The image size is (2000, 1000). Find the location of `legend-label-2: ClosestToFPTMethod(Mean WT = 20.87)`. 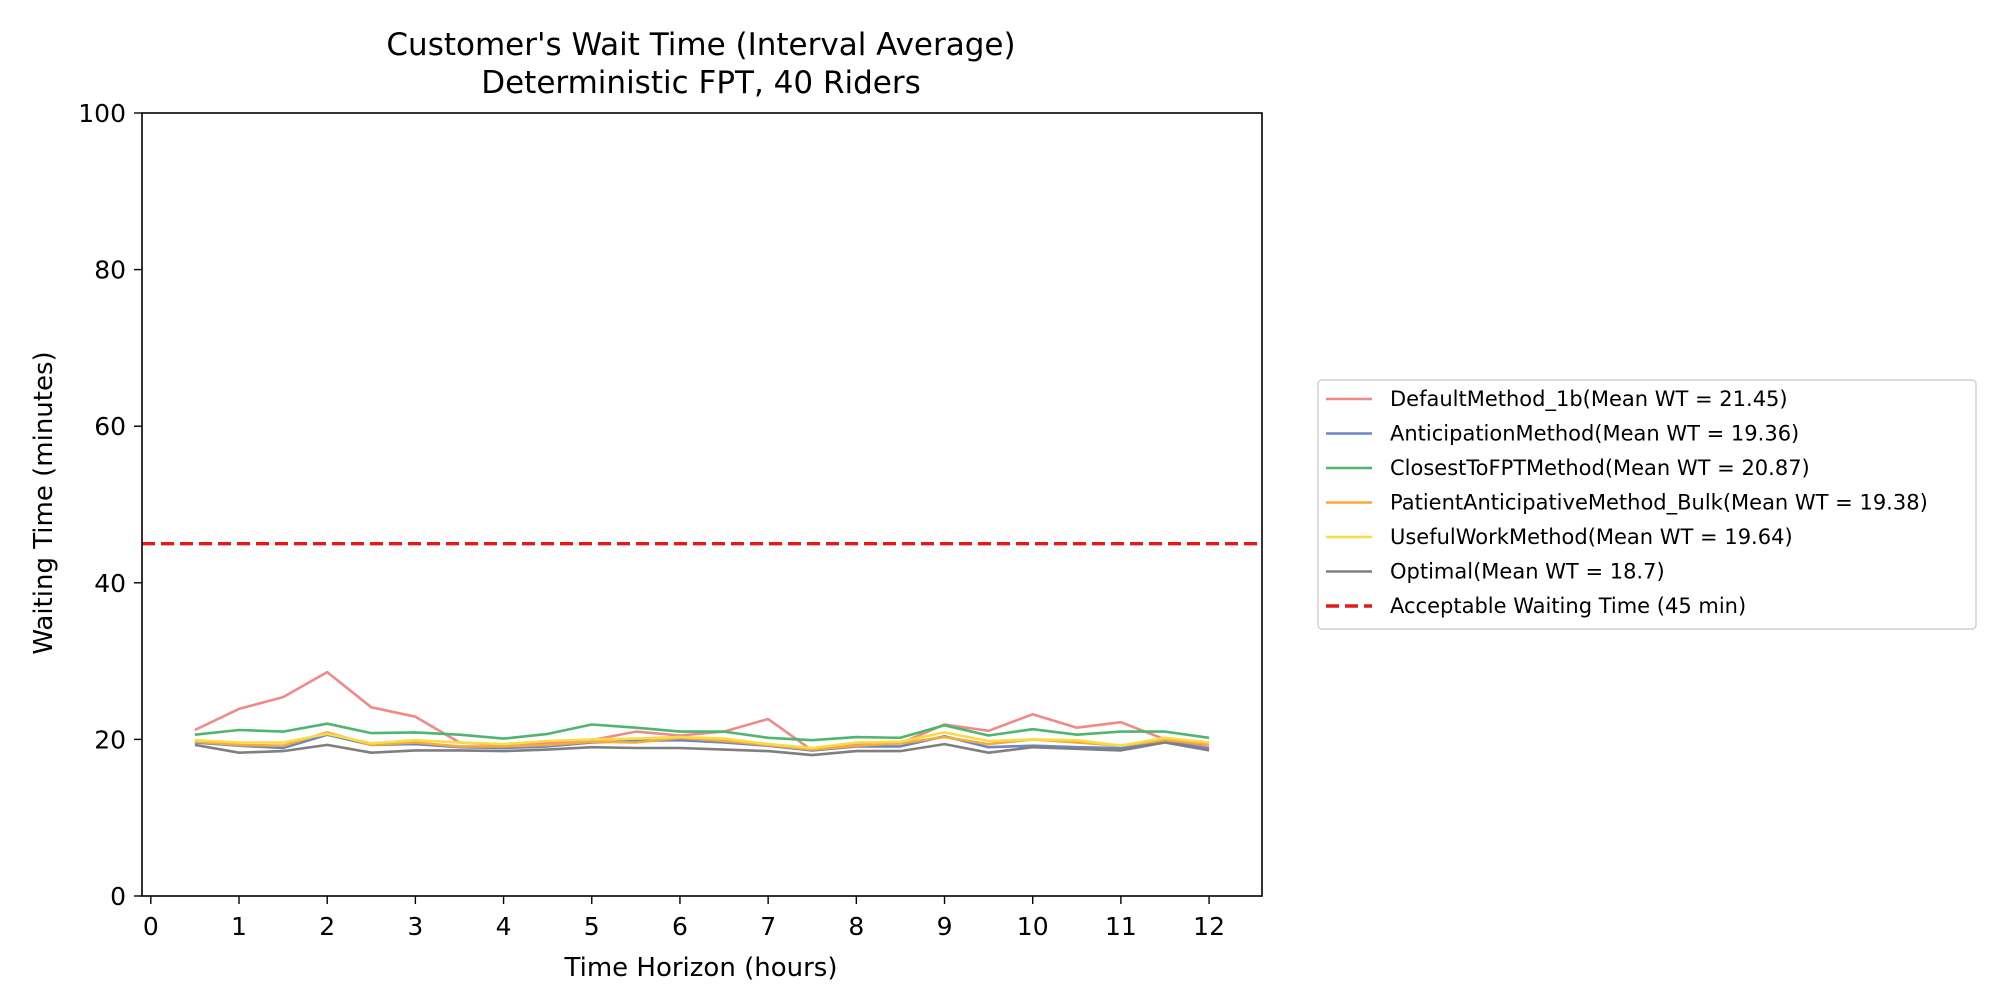

legend-label-2: ClosestToFPTMethod(Mean WT = 20.87) is located at coordinates (1600, 468).